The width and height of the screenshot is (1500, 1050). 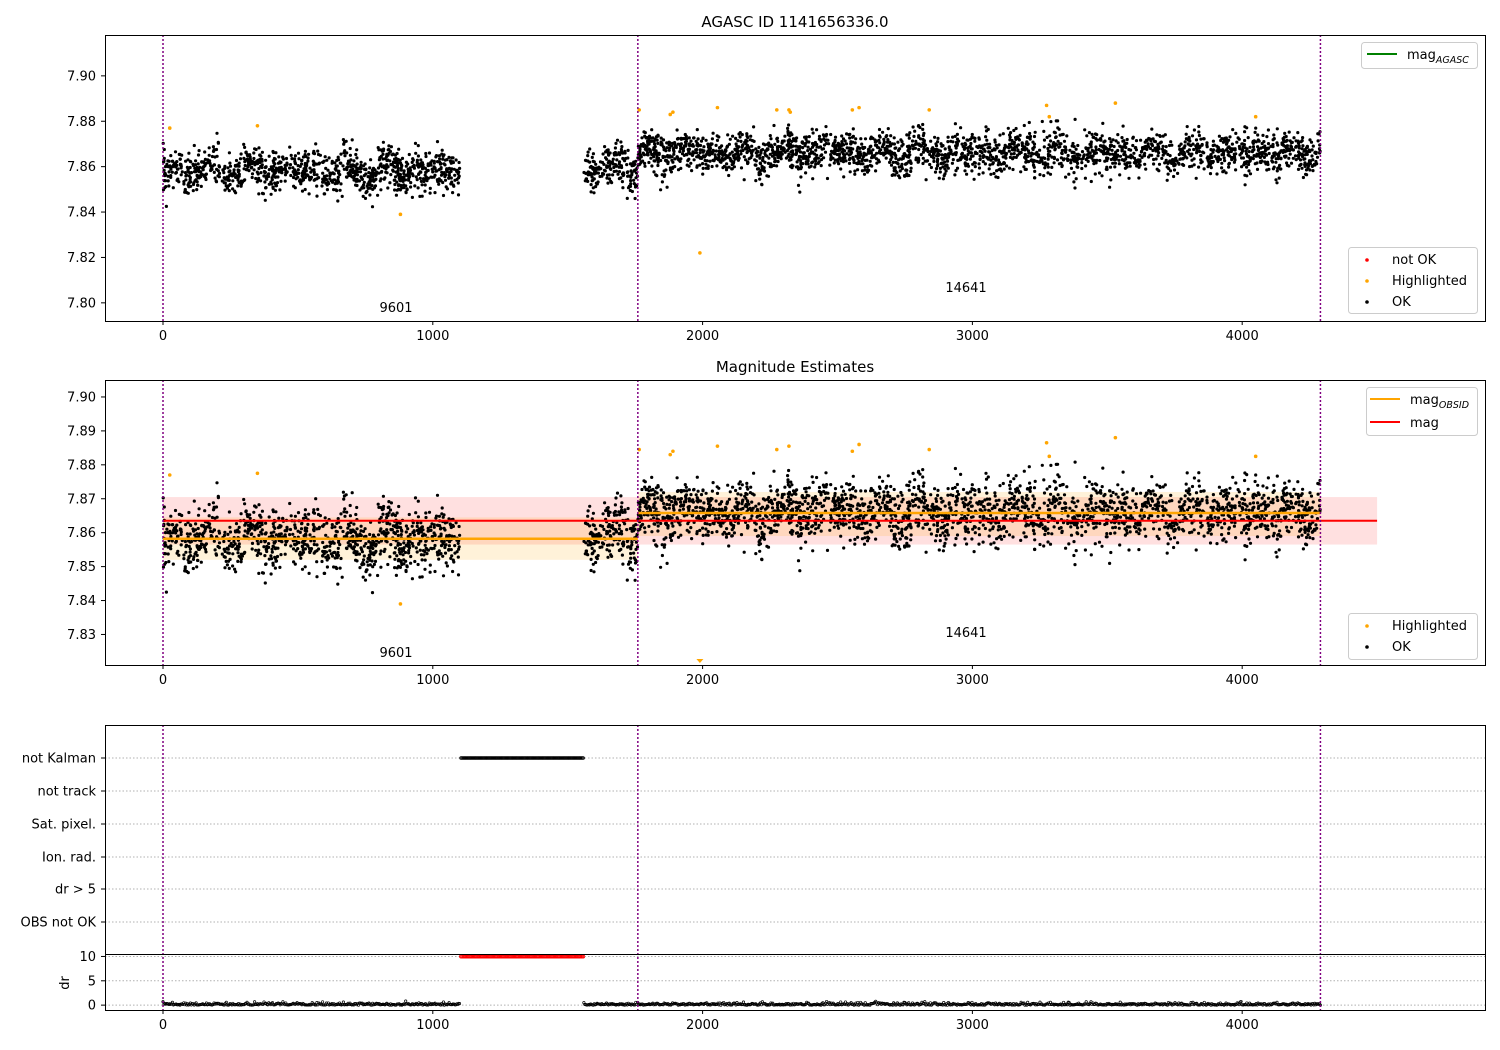 What do you see at coordinates (432, 336) in the screenshot?
I see `x-tick-label: 1000` at bounding box center [432, 336].